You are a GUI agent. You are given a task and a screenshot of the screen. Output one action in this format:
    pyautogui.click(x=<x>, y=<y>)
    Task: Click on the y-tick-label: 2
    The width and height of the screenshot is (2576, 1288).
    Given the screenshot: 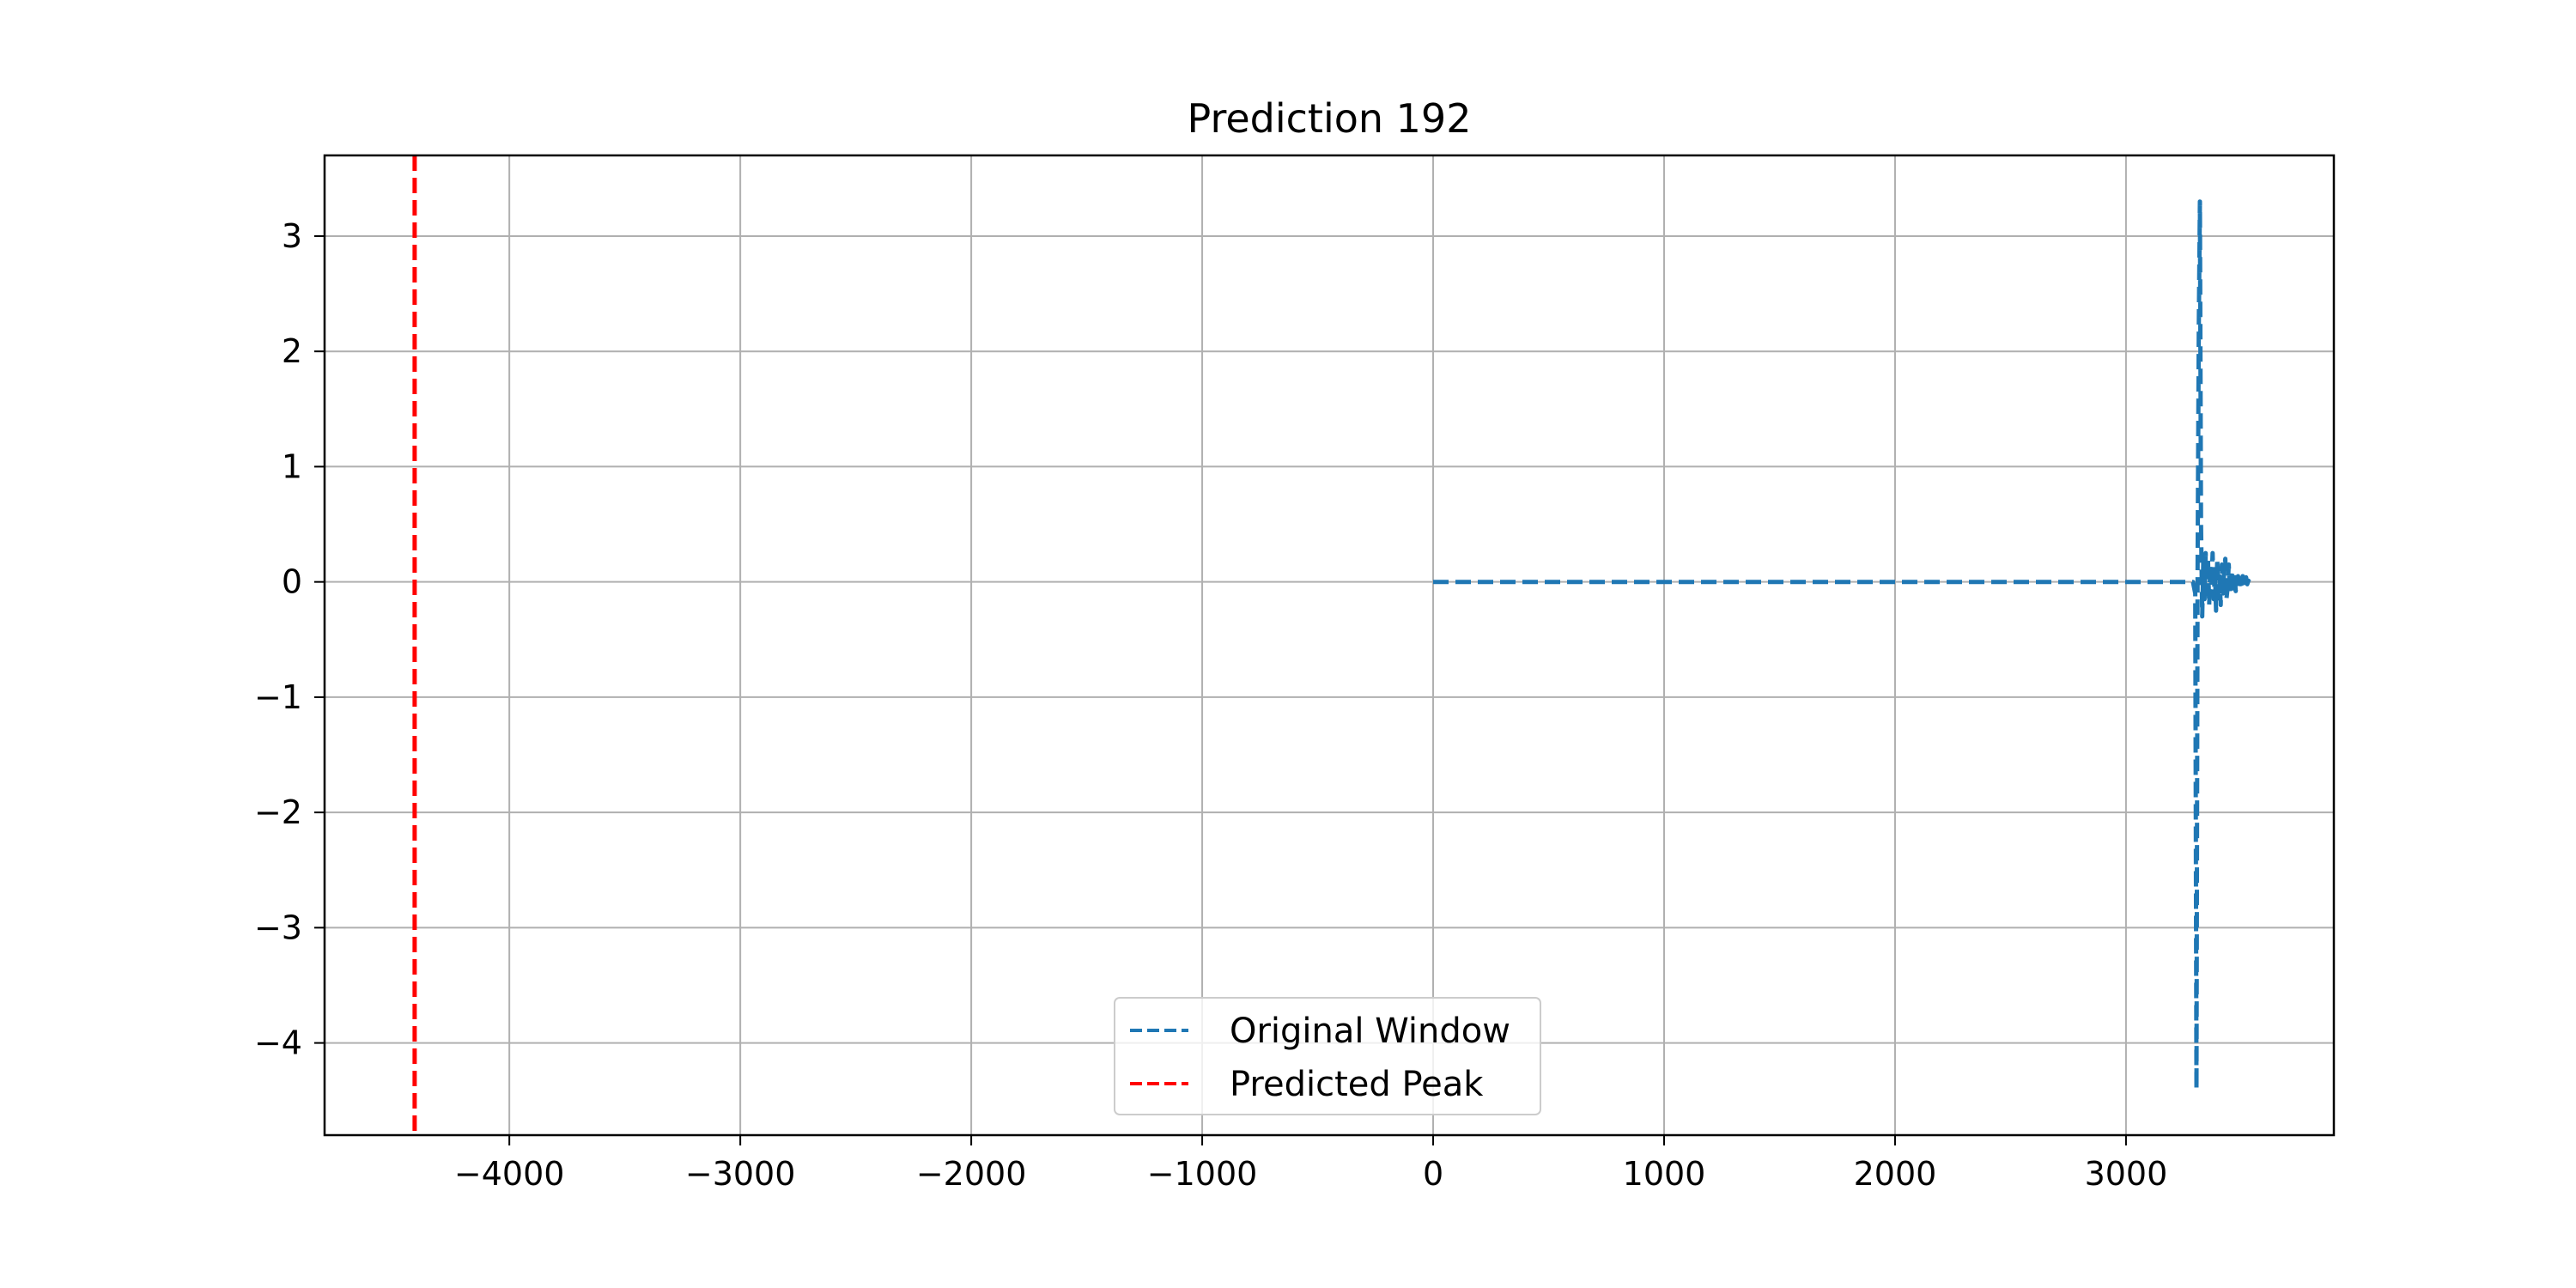 What is the action you would take?
    pyautogui.click(x=292, y=351)
    